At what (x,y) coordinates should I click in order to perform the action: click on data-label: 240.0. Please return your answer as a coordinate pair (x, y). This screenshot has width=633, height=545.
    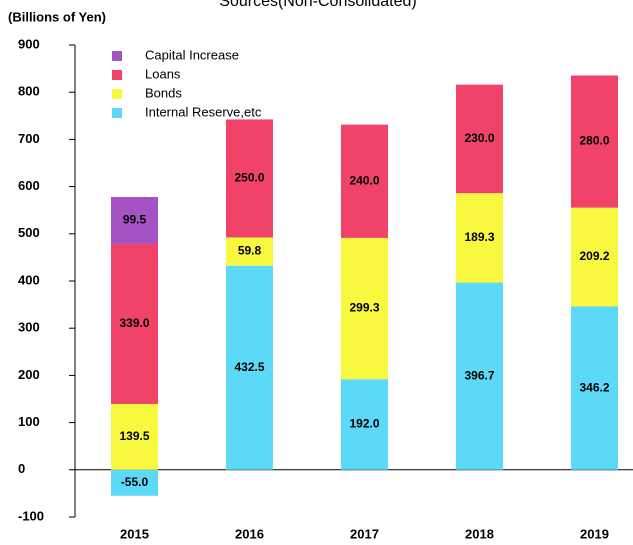
    Looking at the image, I should click on (364, 180).